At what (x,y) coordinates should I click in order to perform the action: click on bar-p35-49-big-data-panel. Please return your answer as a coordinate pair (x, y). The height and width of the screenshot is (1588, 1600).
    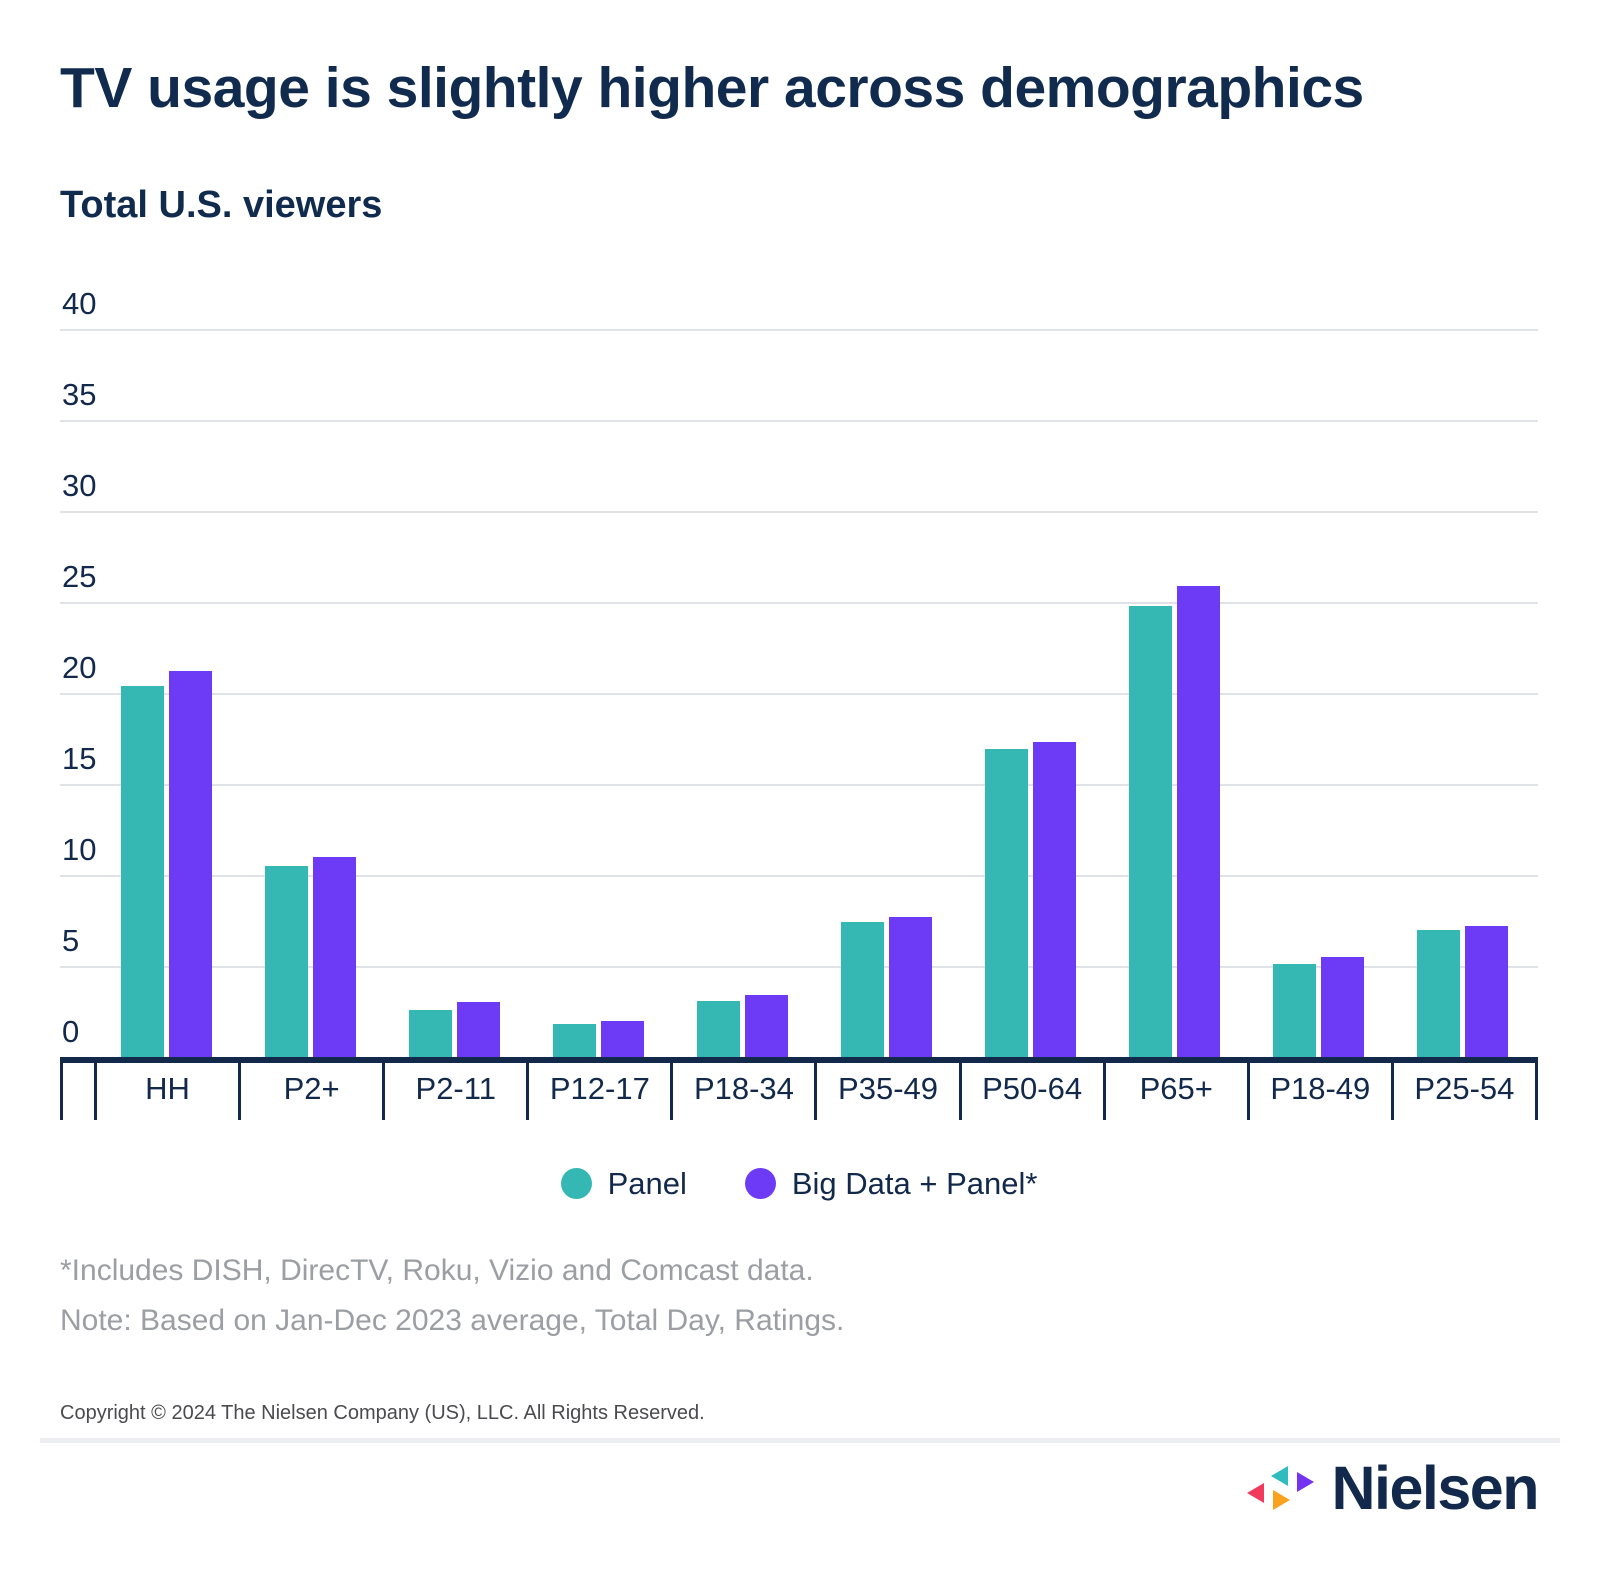
    Looking at the image, I should click on (911, 986).